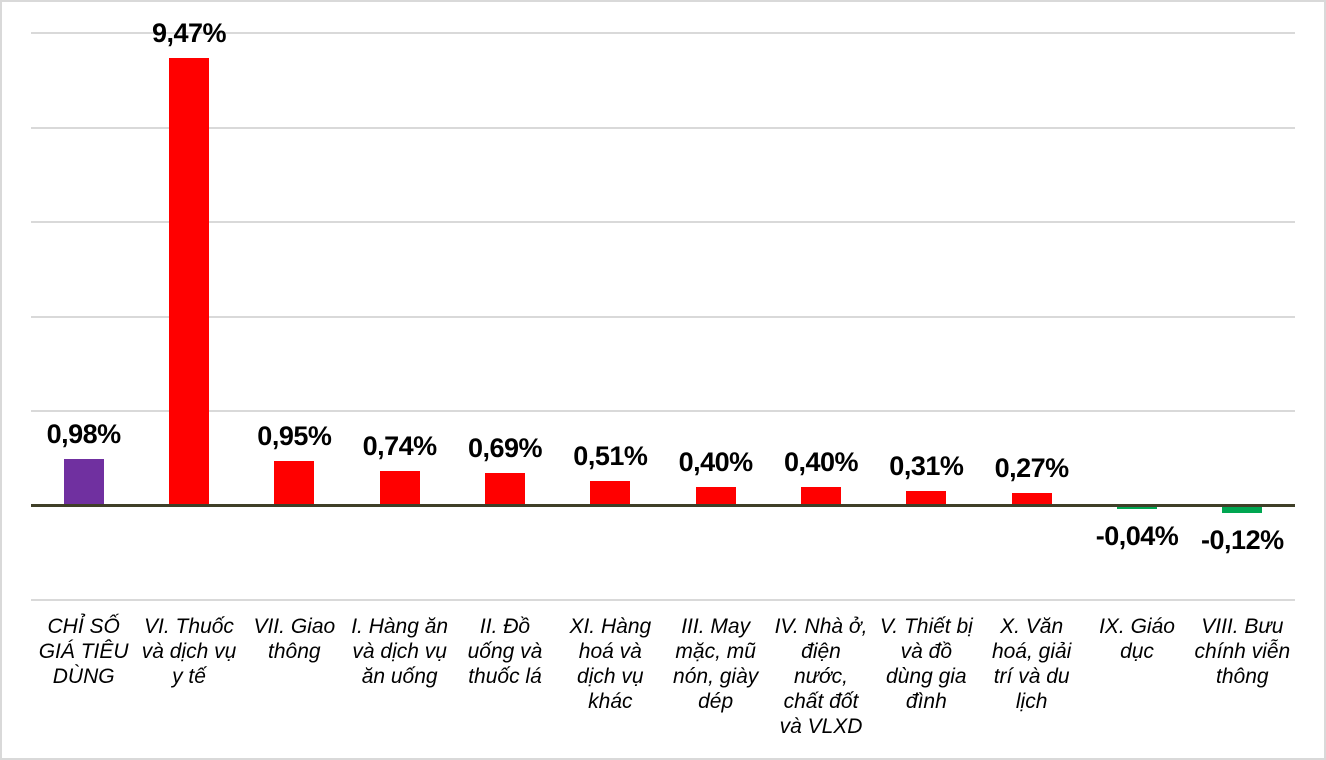  I want to click on category-label-4: I. Hàng ăn và dịch vụ ăn uống, so click(400, 651).